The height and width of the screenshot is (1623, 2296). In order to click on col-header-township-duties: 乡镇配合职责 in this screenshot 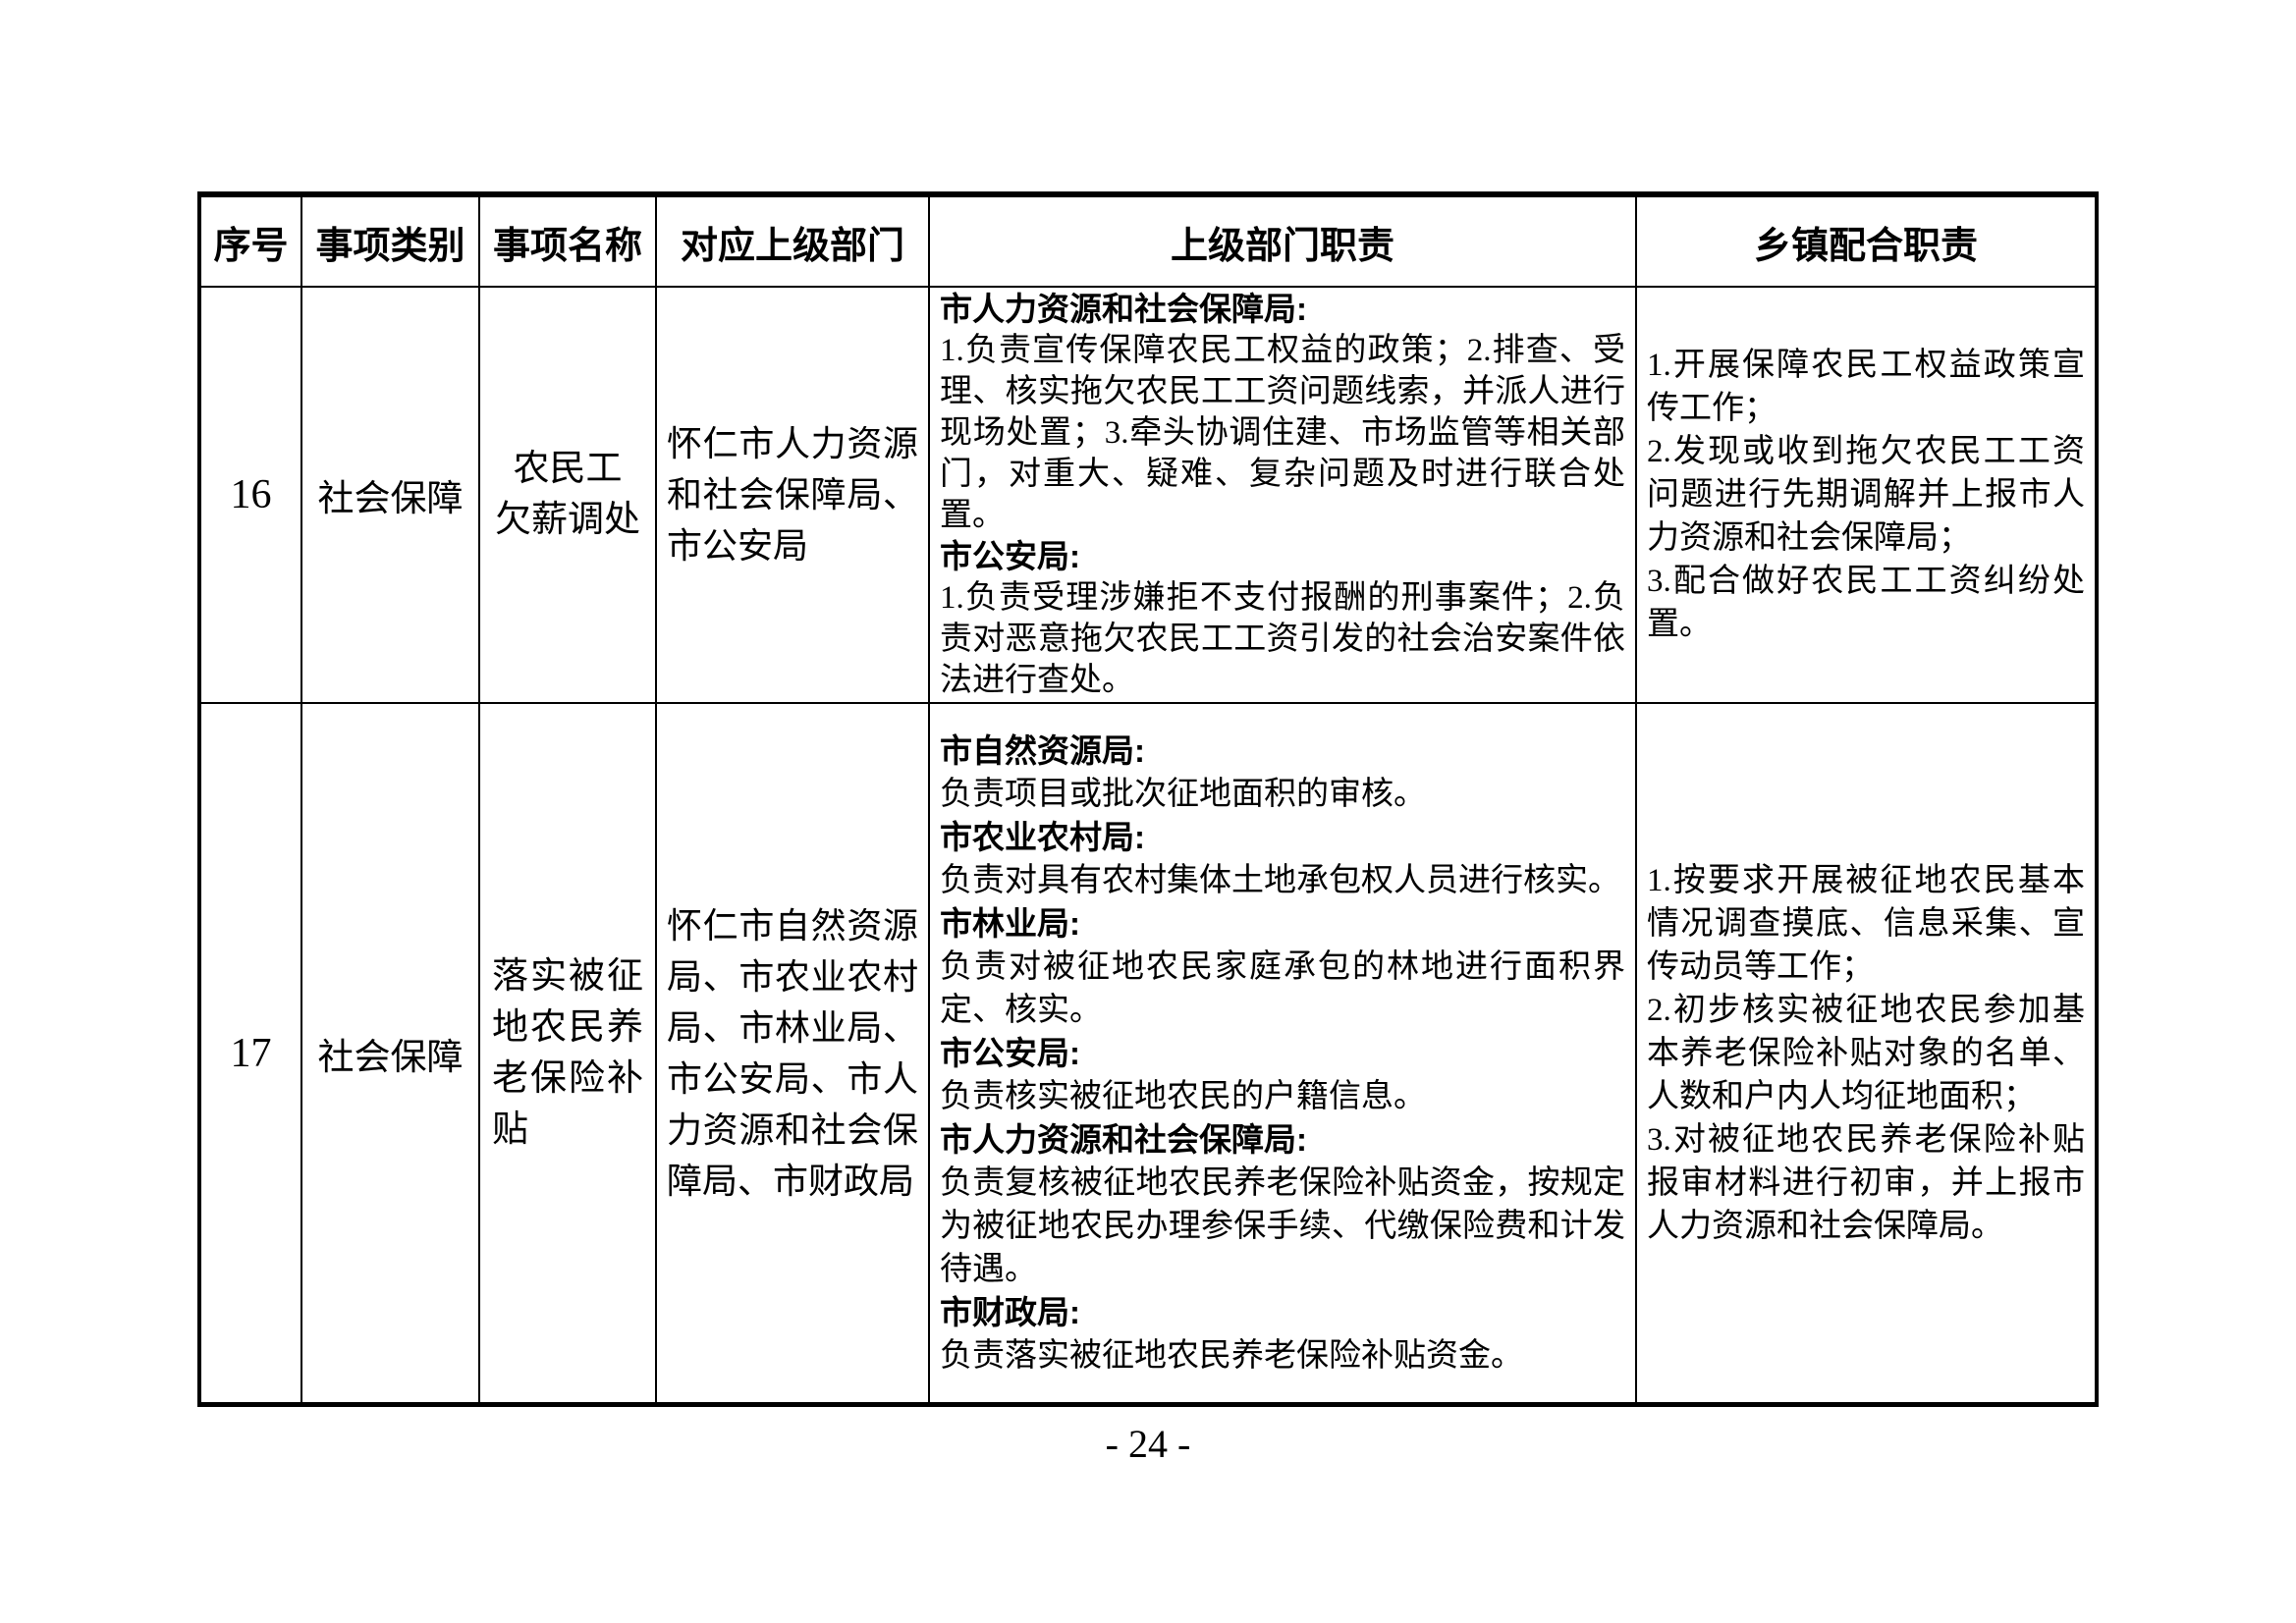, I will do `click(1866, 242)`.